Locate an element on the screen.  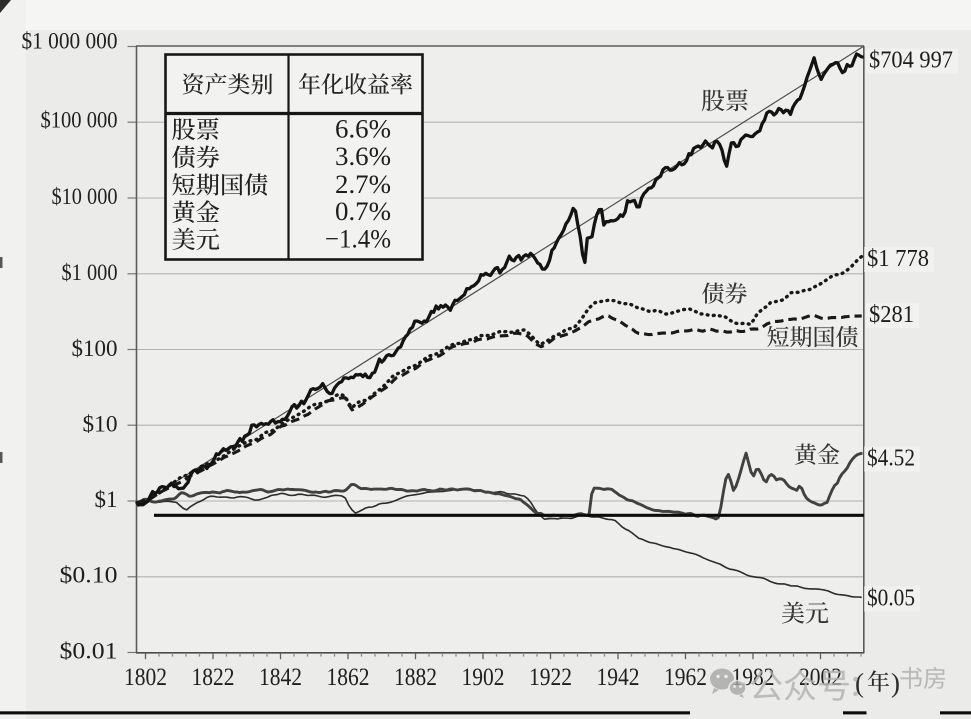
svg-text: $100 is located at coordinates (95, 348).